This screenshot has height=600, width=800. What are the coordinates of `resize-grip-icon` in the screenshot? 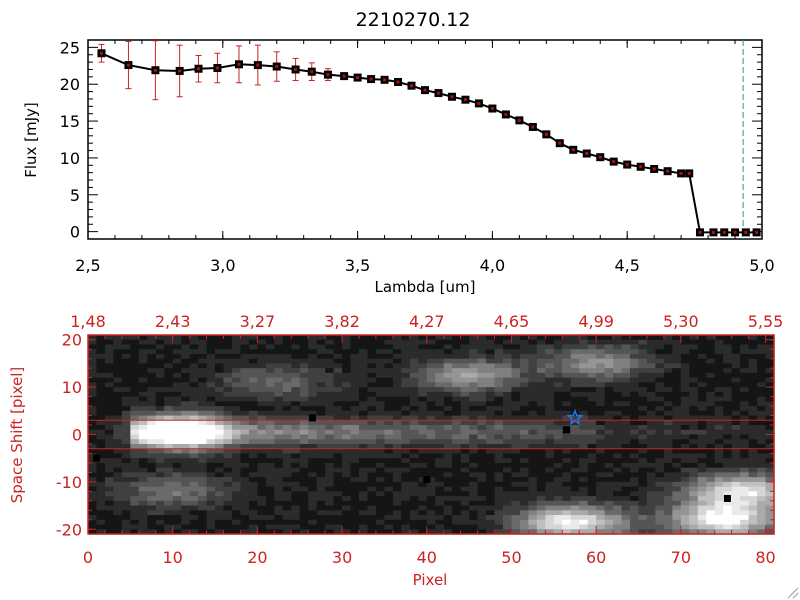 It's located at (793, 593).